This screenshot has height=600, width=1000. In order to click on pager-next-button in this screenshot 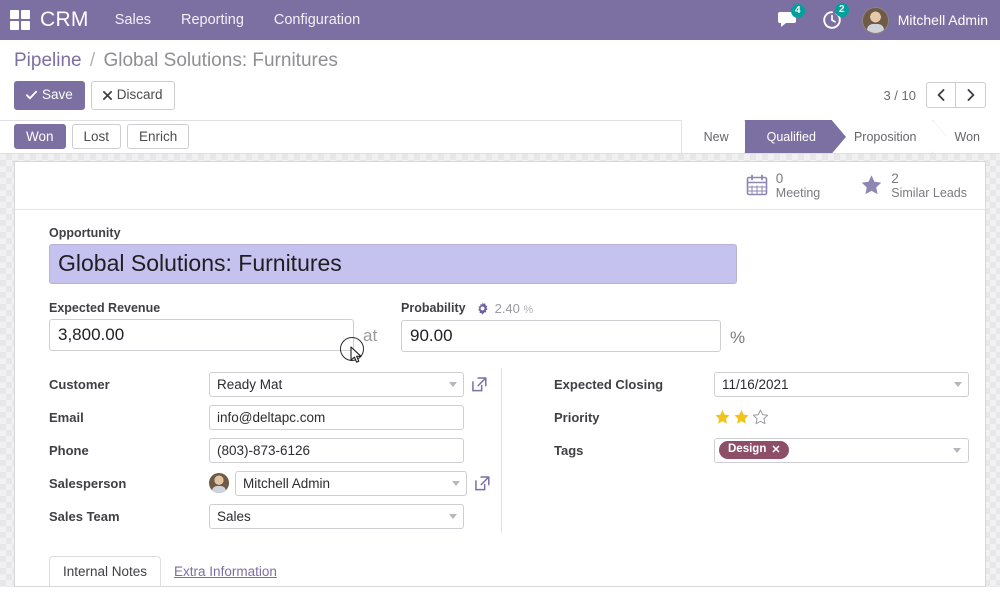, I will do `click(971, 95)`.